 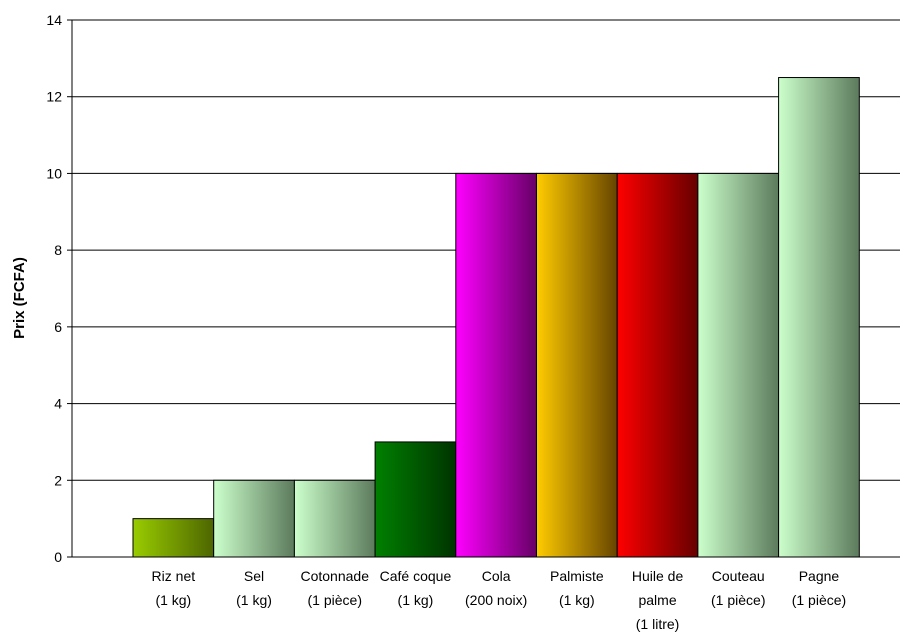 What do you see at coordinates (54, 20) in the screenshot?
I see `y-tick-label: 14` at bounding box center [54, 20].